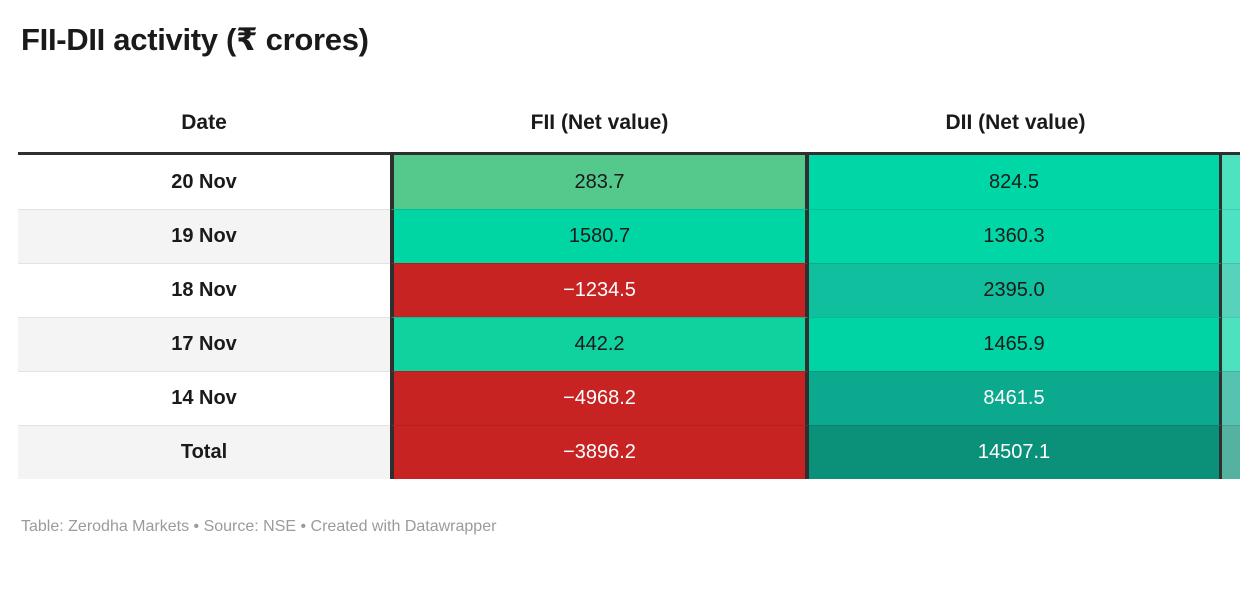  I want to click on fii-value-cell: 442.2, so click(599, 344).